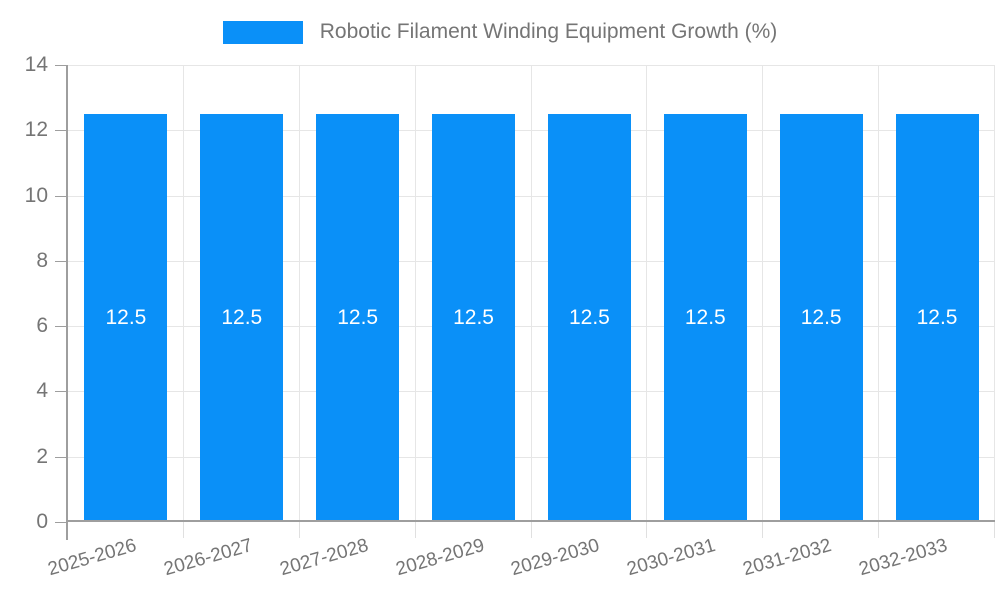 The width and height of the screenshot is (1000, 600). What do you see at coordinates (42, 326) in the screenshot?
I see `y-axis-tick-label: 6` at bounding box center [42, 326].